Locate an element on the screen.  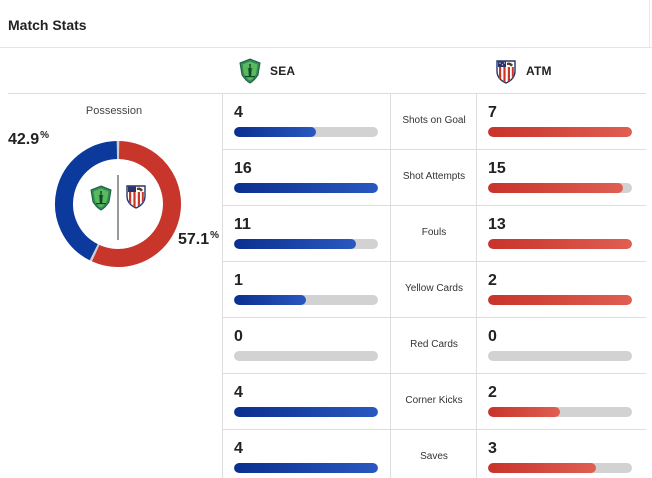
stat-label: Fouls is located at coordinates (434, 232).